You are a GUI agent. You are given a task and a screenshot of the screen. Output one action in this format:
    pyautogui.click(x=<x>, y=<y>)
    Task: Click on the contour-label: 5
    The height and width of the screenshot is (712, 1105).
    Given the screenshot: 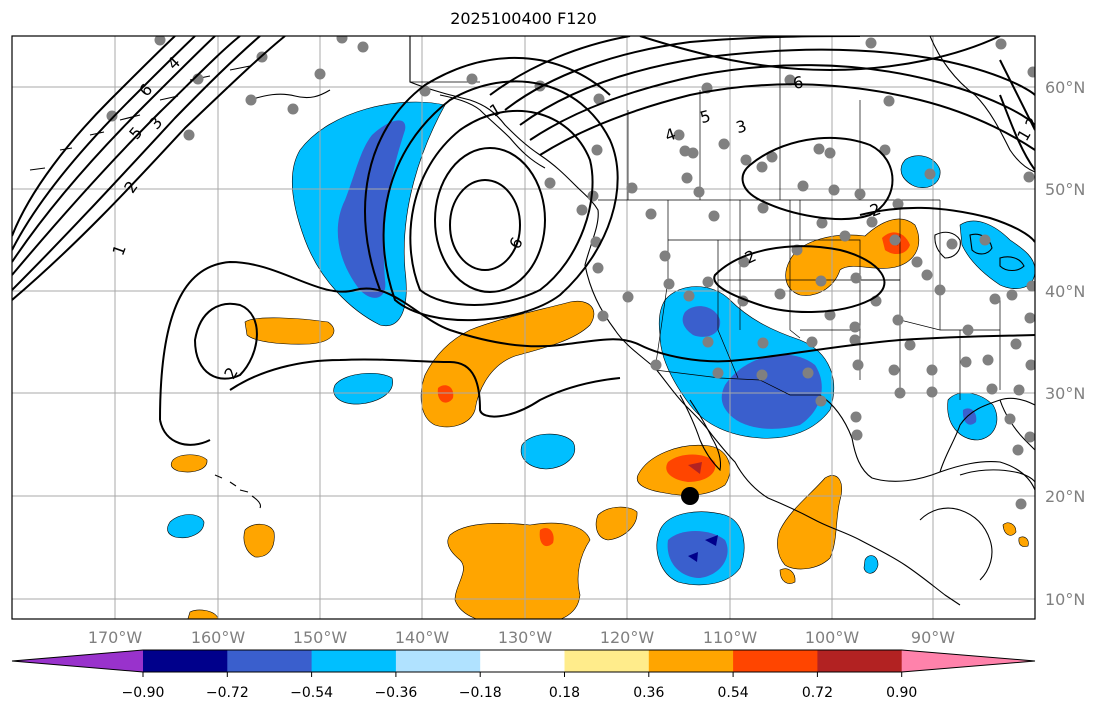 What is the action you would take?
    pyautogui.click(x=705, y=116)
    